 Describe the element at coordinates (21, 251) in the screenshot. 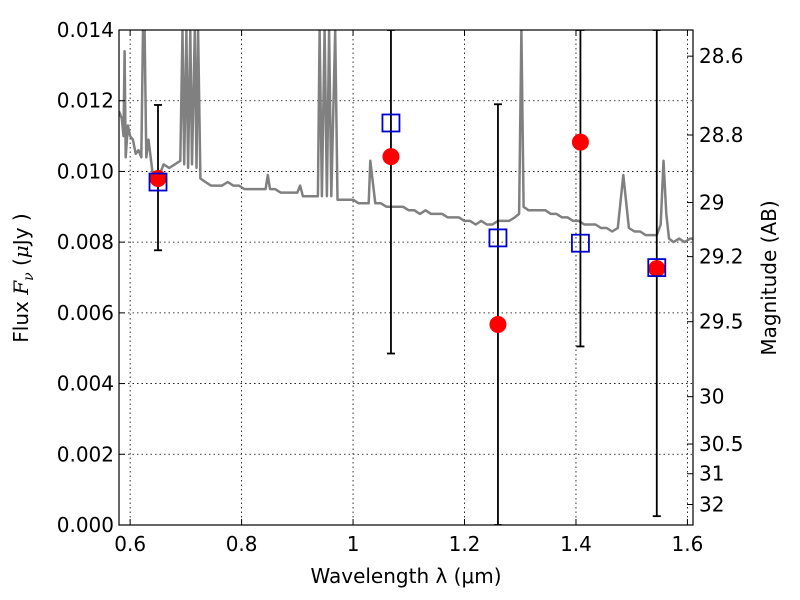

I see `y-axis-label-mu: μ` at that location.